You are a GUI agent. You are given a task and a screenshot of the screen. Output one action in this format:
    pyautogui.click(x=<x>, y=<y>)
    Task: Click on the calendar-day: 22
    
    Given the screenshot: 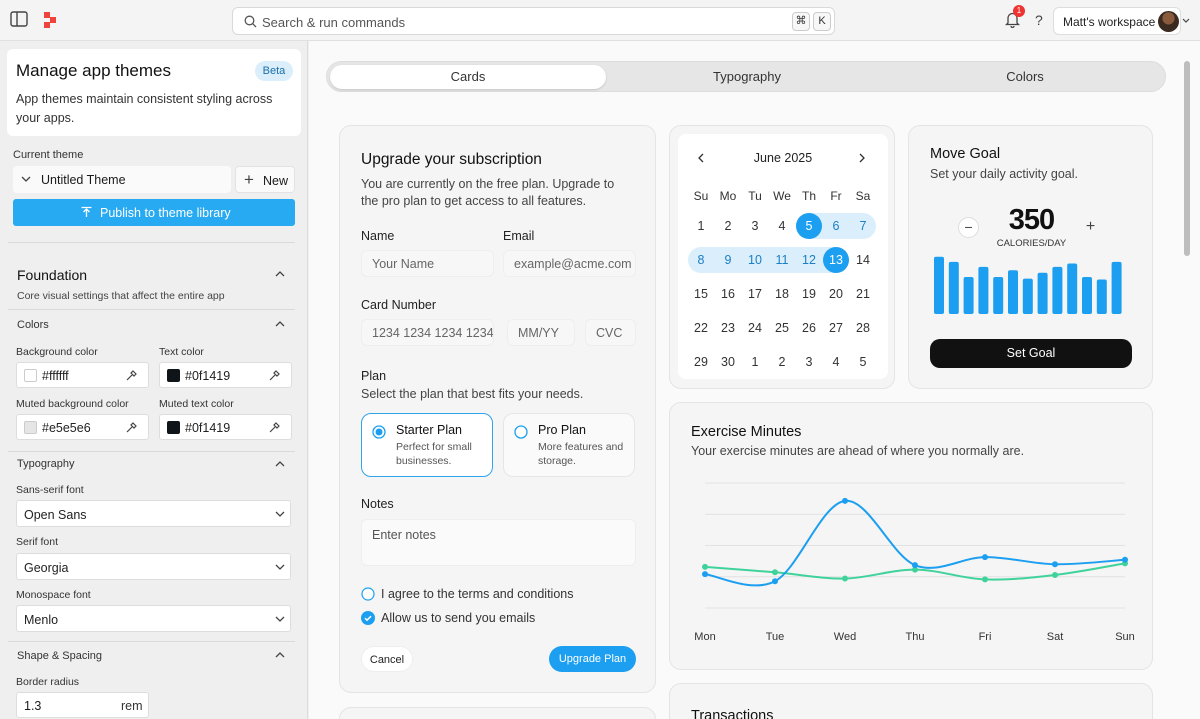 What is the action you would take?
    pyautogui.click(x=701, y=328)
    